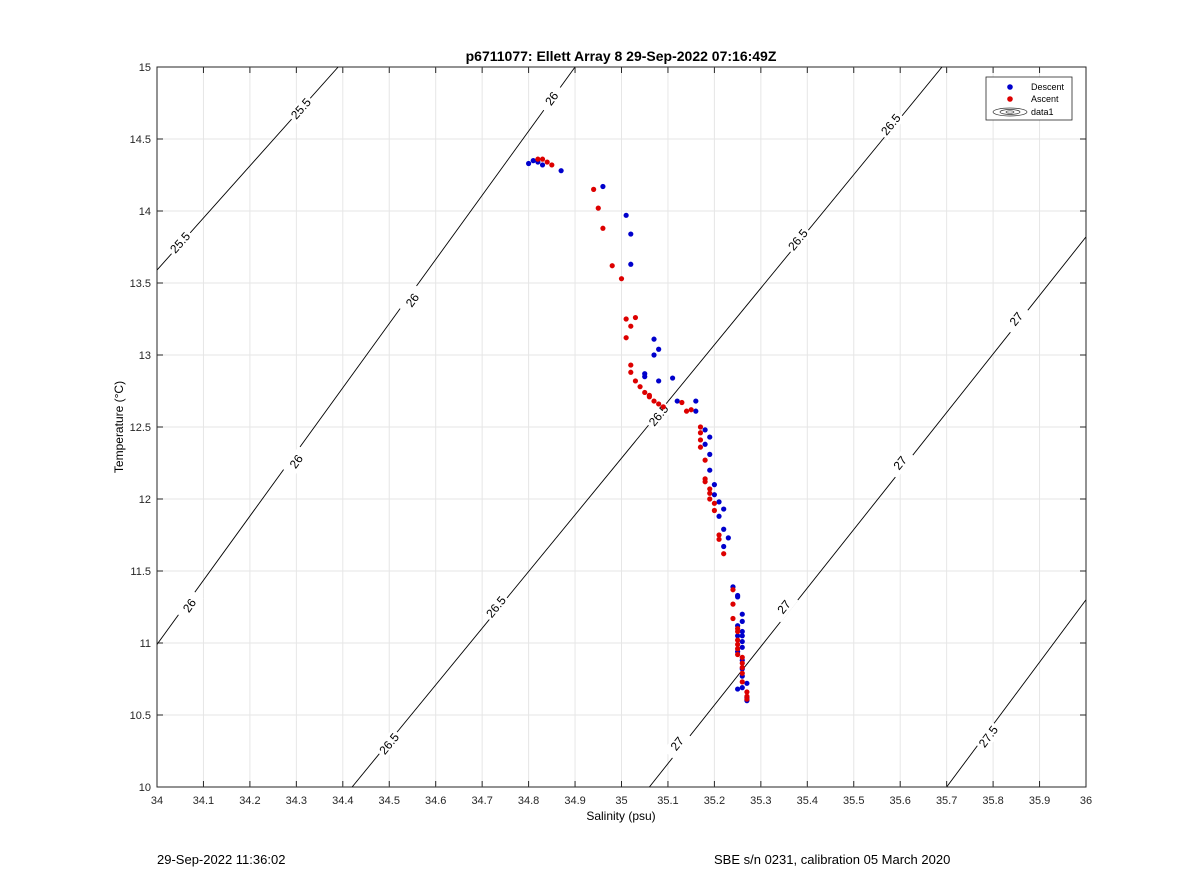  Describe the element at coordinates (899, 801) in the screenshot. I see `x-tick-label: 35.6` at that location.